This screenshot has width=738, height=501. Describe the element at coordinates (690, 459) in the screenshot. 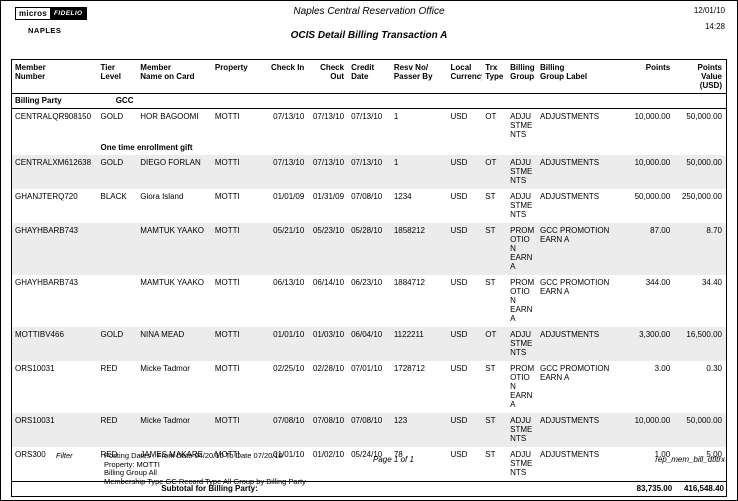

I see `report-file-name: rep_mem_bill_dtltrx` at that location.